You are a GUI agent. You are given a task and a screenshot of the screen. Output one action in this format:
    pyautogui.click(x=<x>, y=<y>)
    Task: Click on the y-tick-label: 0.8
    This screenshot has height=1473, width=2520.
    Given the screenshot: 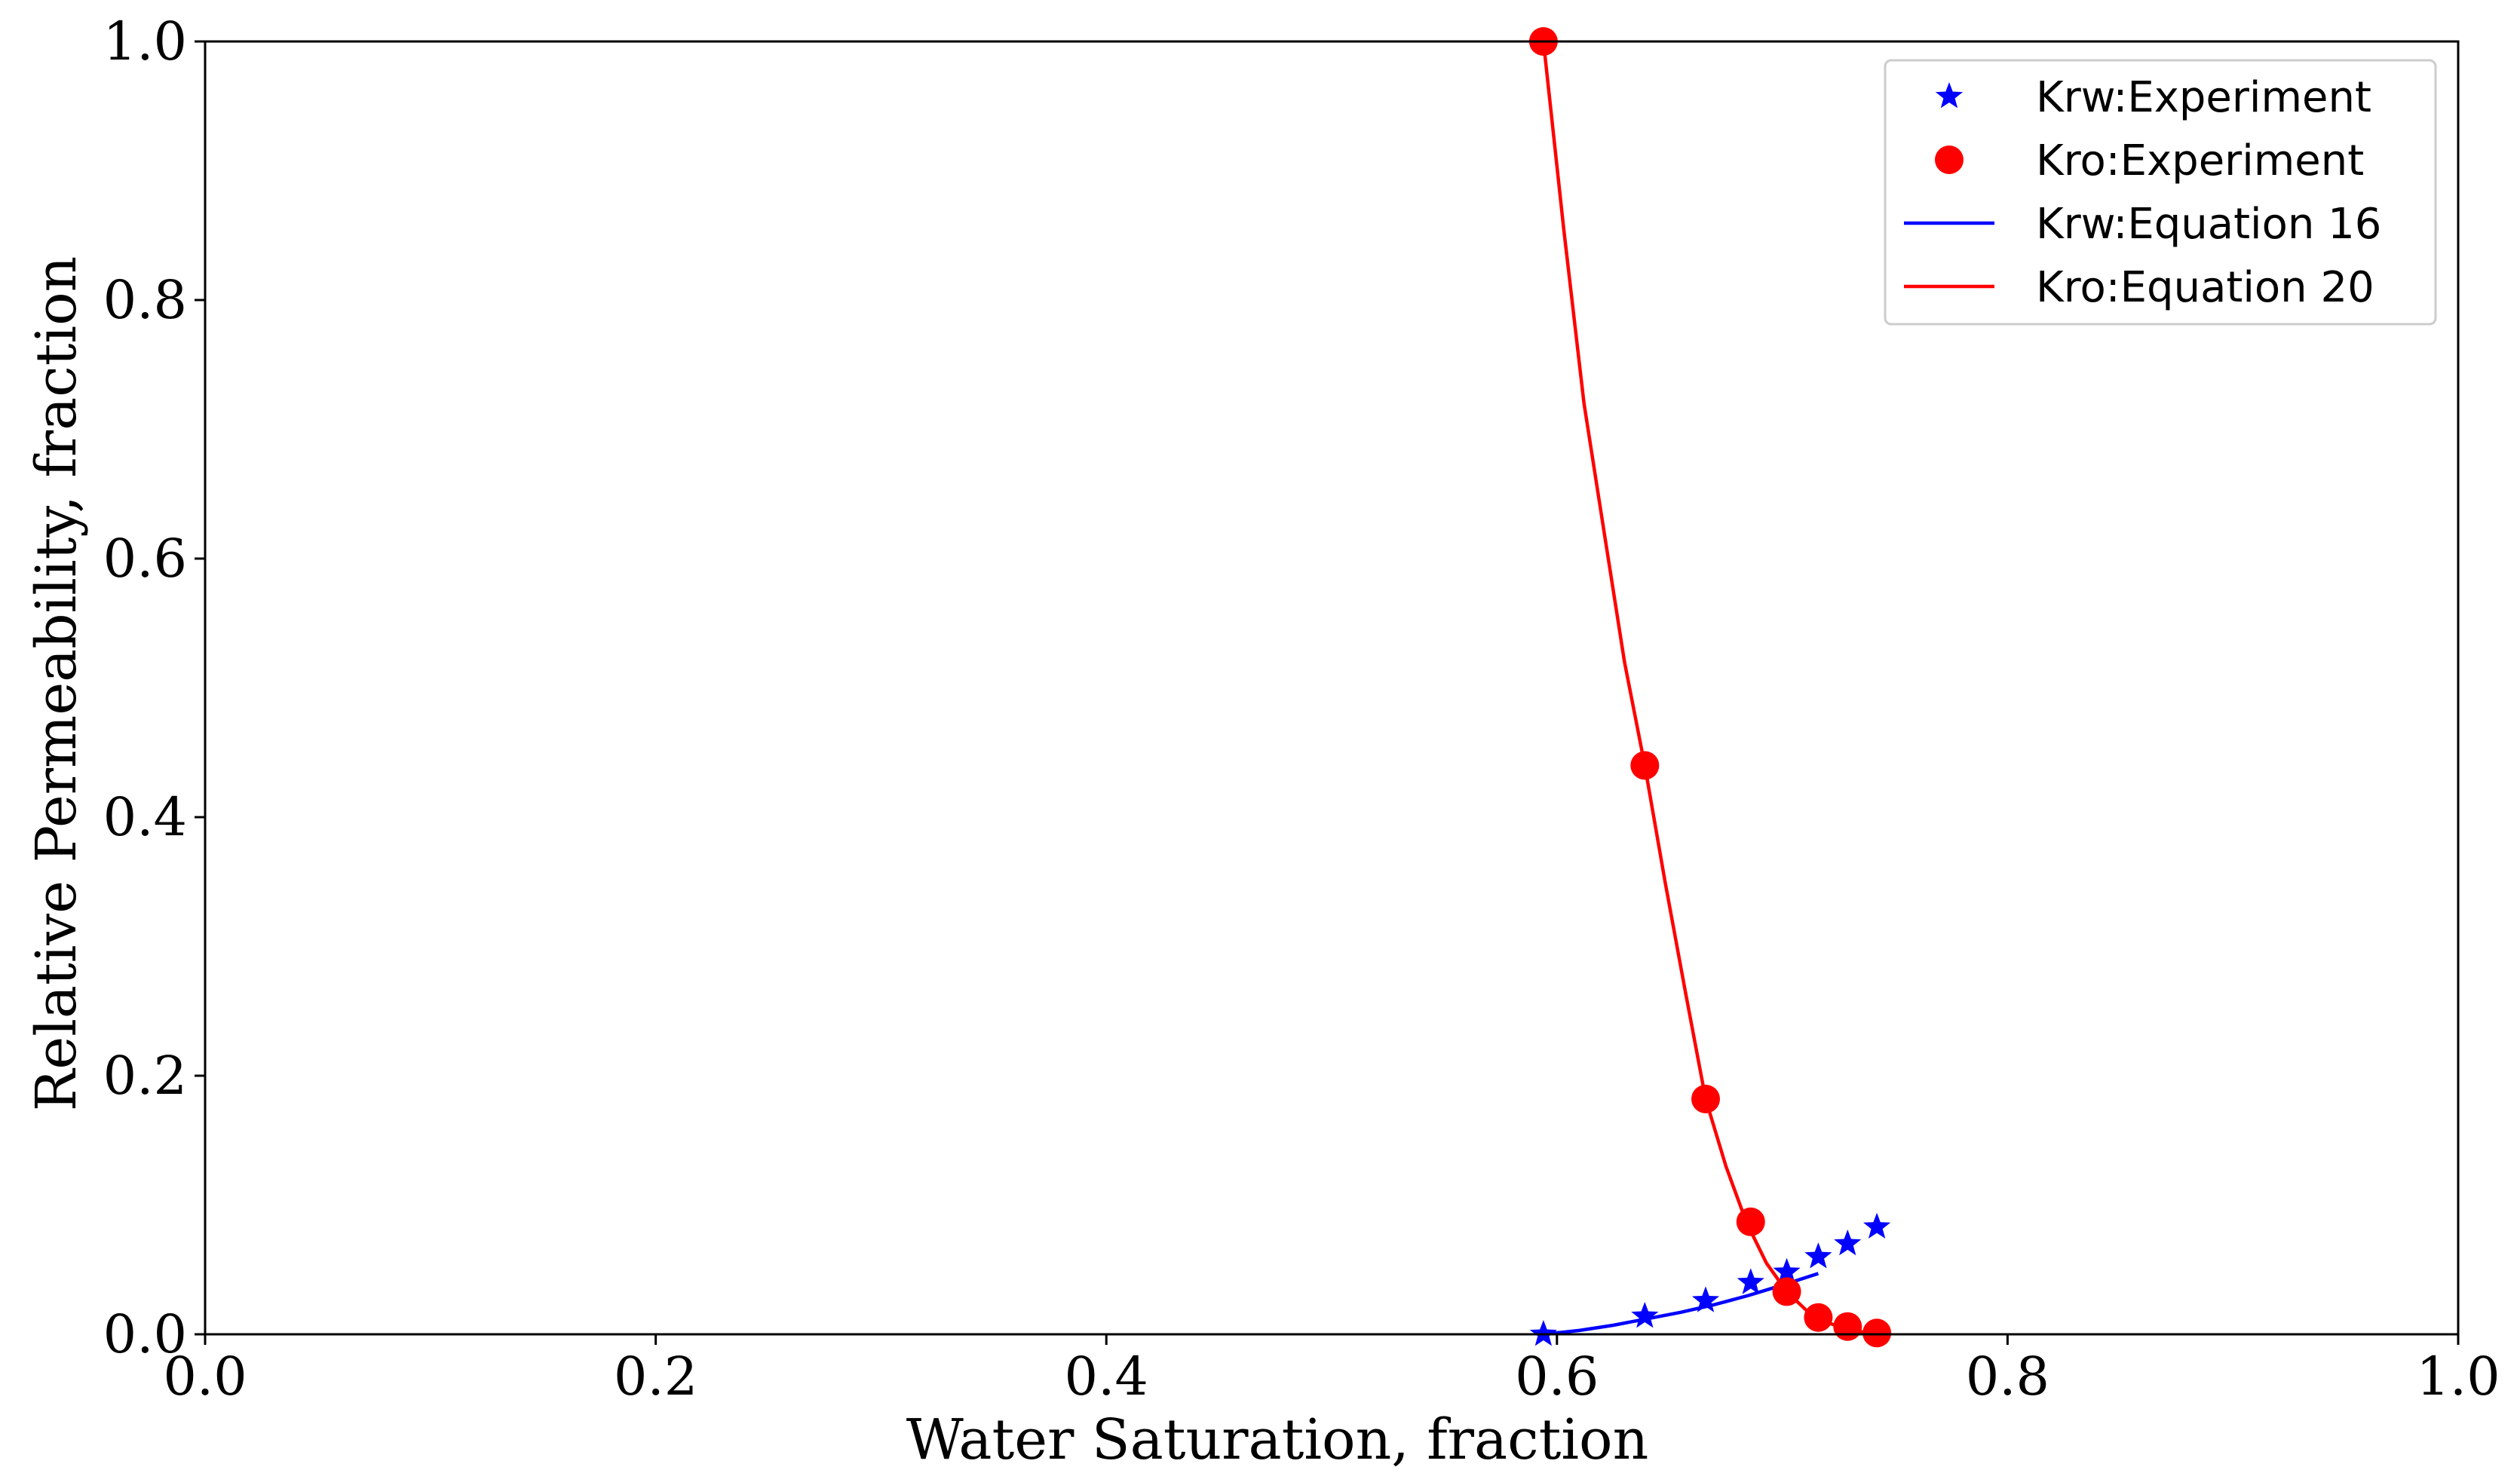 What is the action you would take?
    pyautogui.click(x=145, y=300)
    